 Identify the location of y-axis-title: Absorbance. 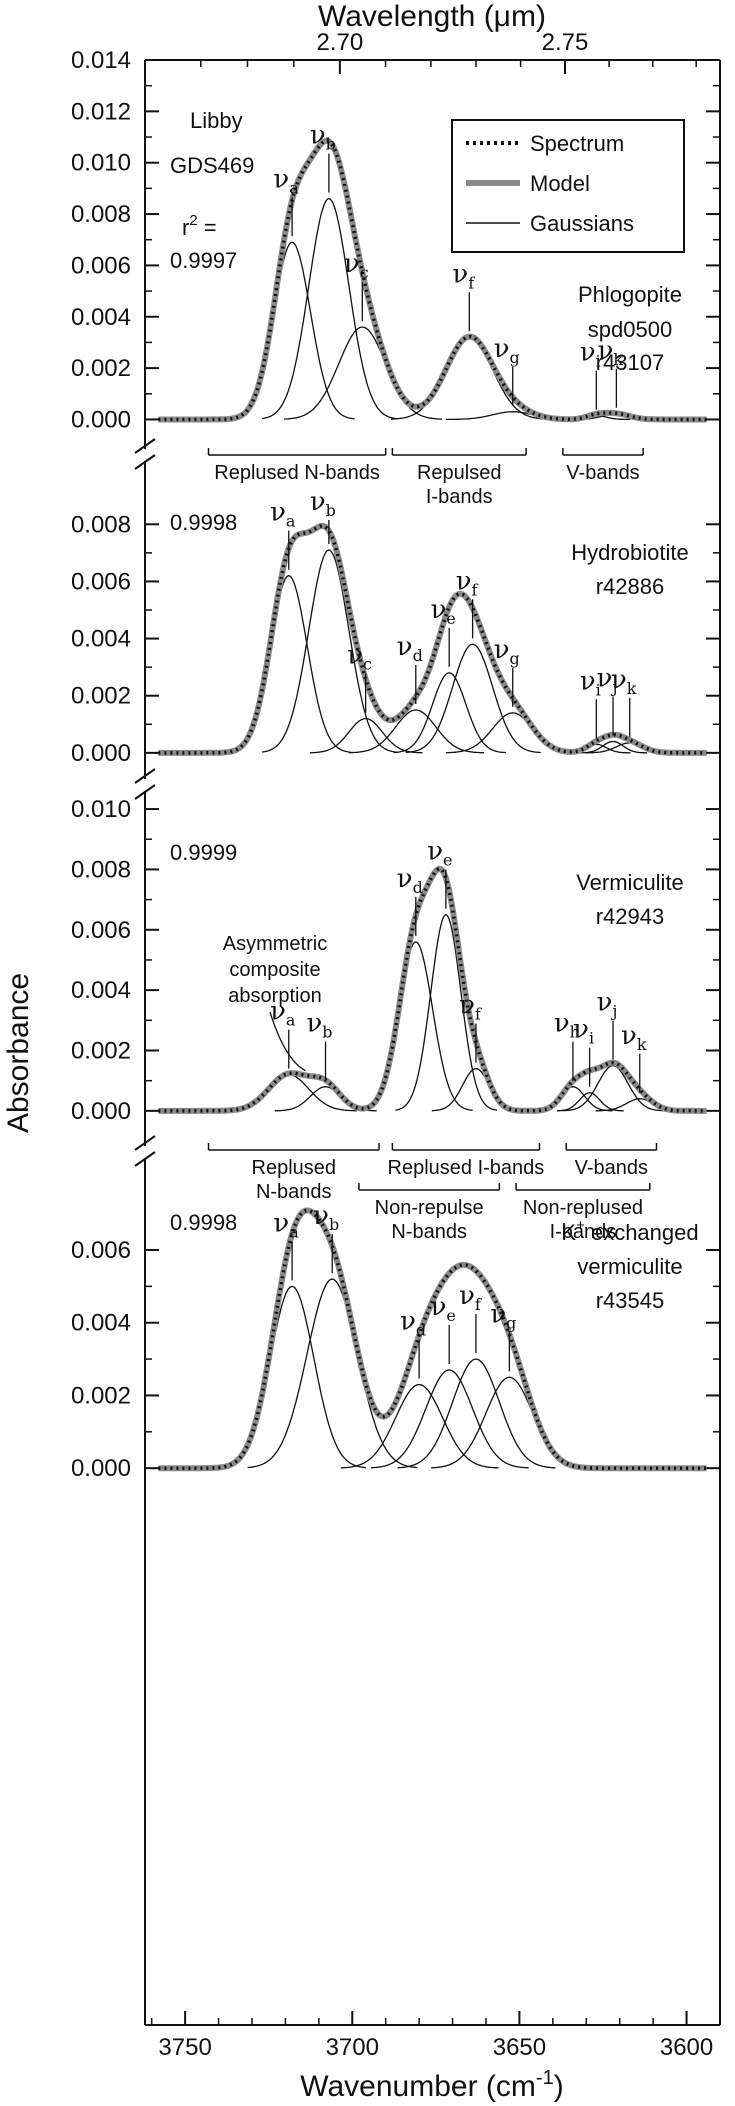
(18, 1053).